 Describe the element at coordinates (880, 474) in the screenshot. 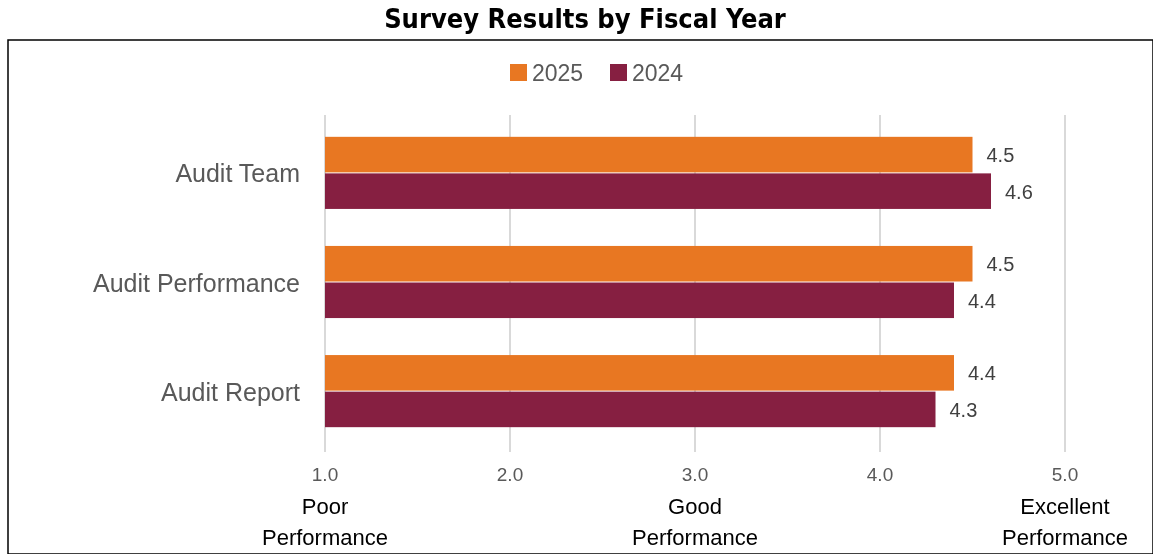

I see `x-tick-label: 4.0` at that location.